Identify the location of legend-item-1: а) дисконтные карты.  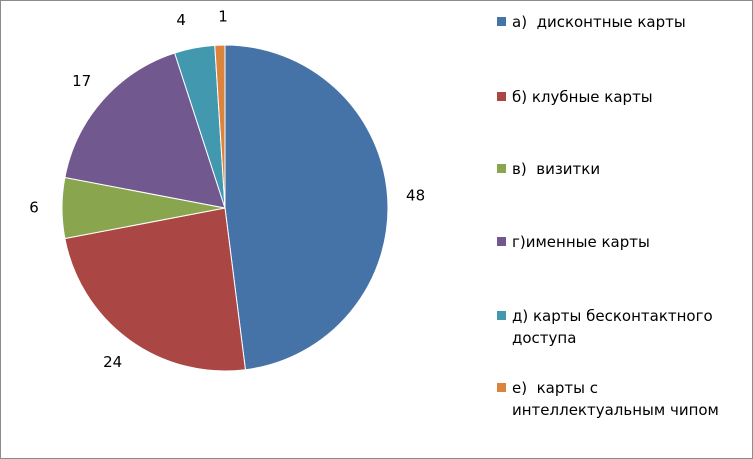
(622, 22).